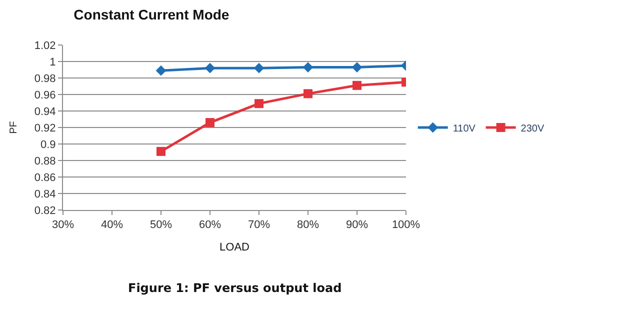 Image resolution: width=631 pixels, height=320 pixels. What do you see at coordinates (45, 178) in the screenshot?
I see `y-tick-label: 0.86` at bounding box center [45, 178].